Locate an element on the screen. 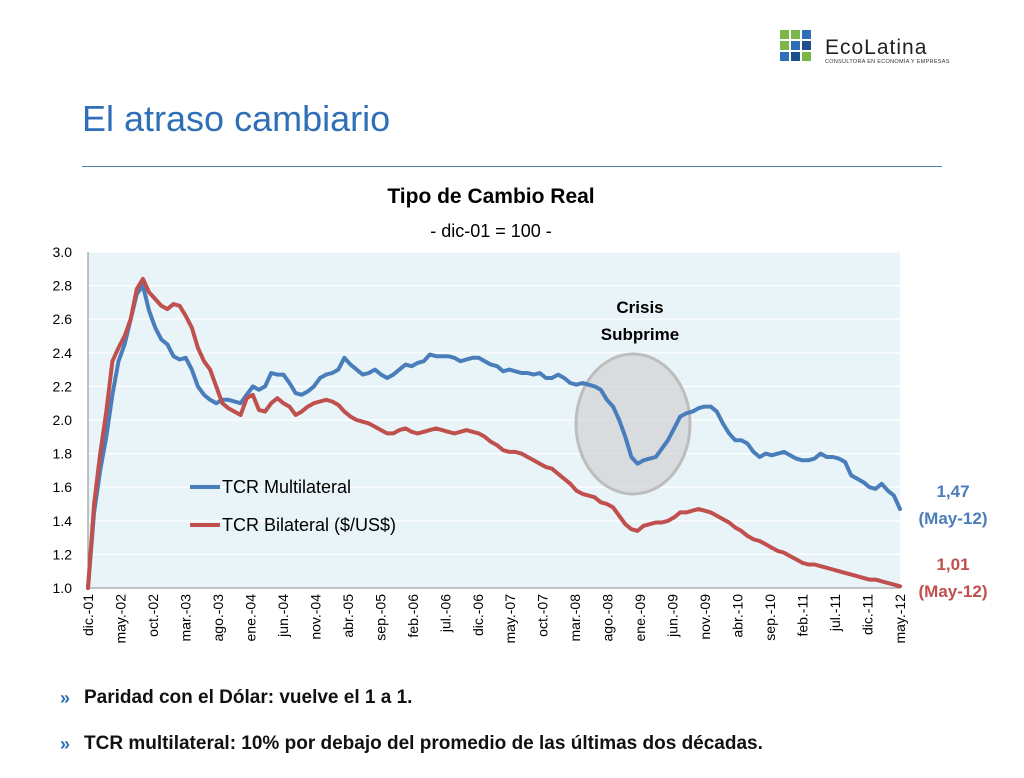 This screenshot has width=1024, height=778. y-tick-label: 1.0 is located at coordinates (63, 588).